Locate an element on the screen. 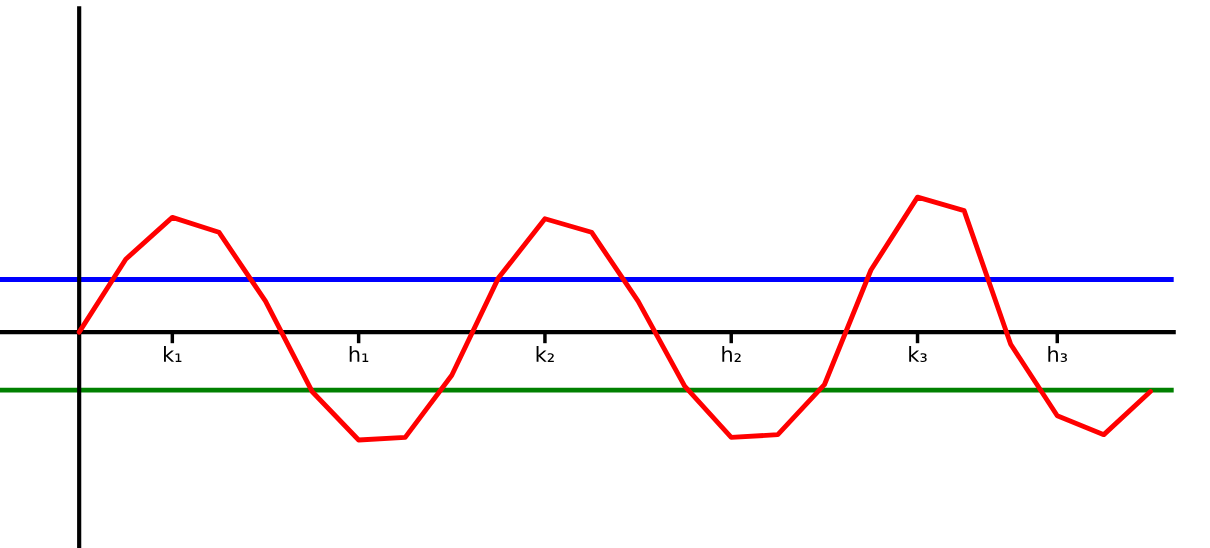 The width and height of the screenshot is (1210, 548). x-tick-label: k₃ is located at coordinates (918, 354).